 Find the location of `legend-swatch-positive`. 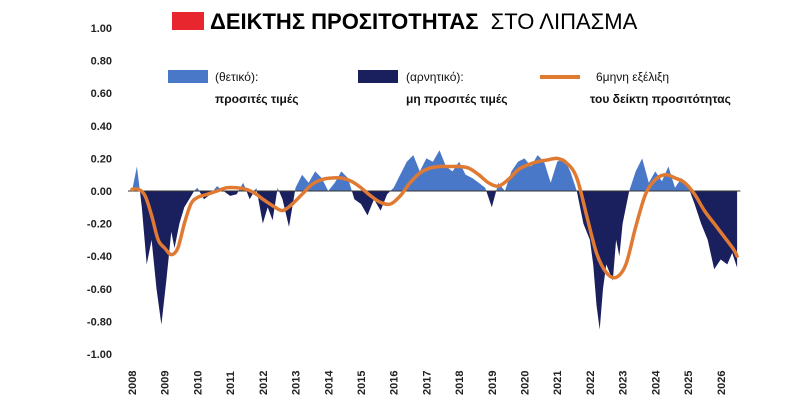

legend-swatch-positive is located at coordinates (188, 76).